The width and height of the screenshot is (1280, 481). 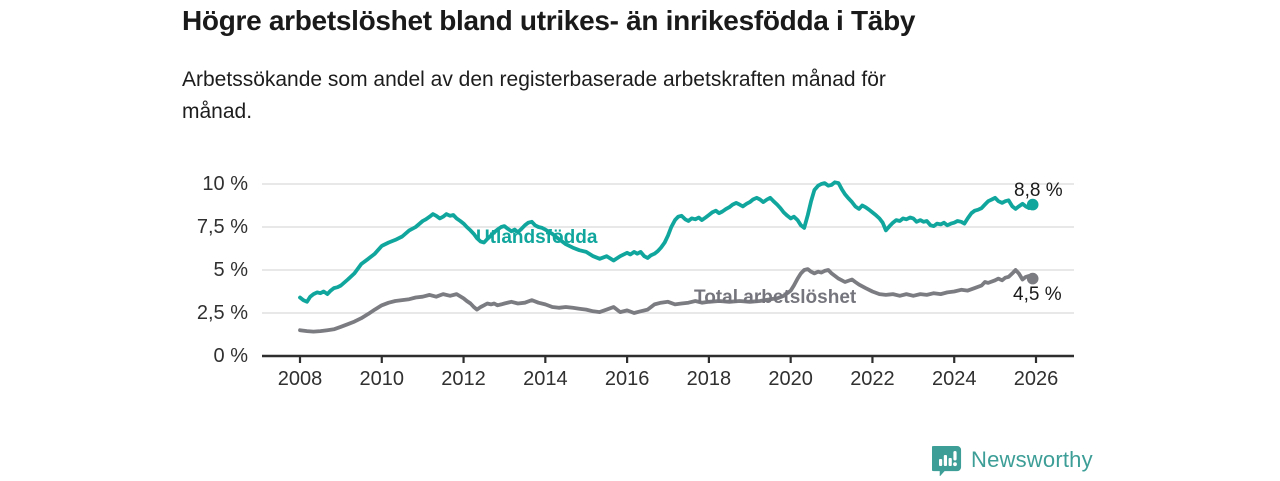 I want to click on x-tick-label: 2024, so click(x=954, y=379).